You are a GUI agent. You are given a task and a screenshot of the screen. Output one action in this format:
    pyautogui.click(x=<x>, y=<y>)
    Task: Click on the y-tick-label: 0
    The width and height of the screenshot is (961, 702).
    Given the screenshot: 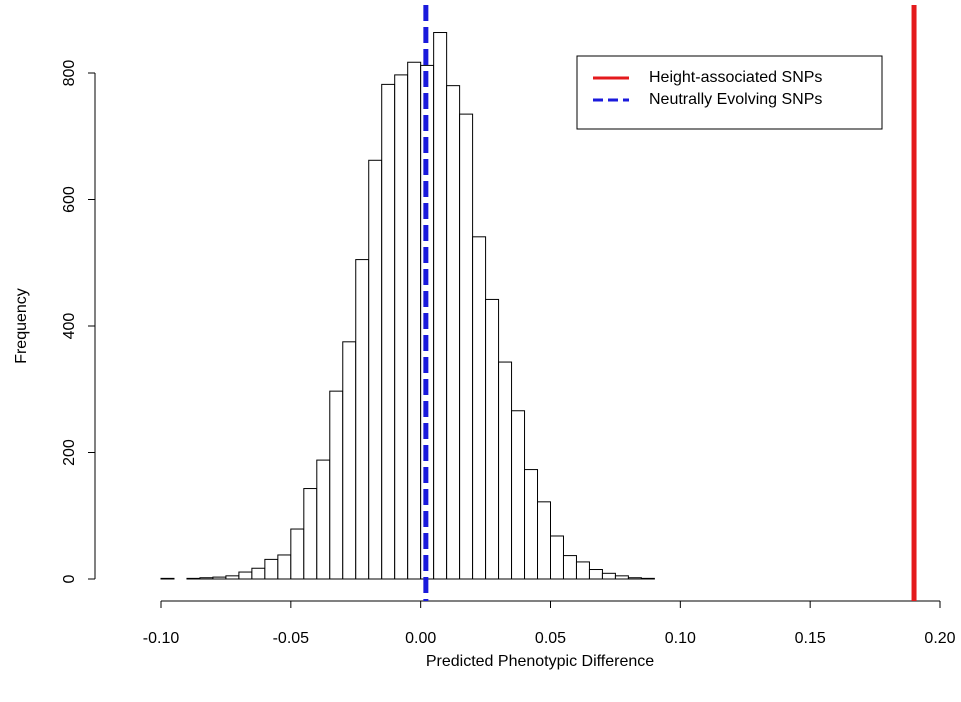 What is the action you would take?
    pyautogui.click(x=69, y=578)
    